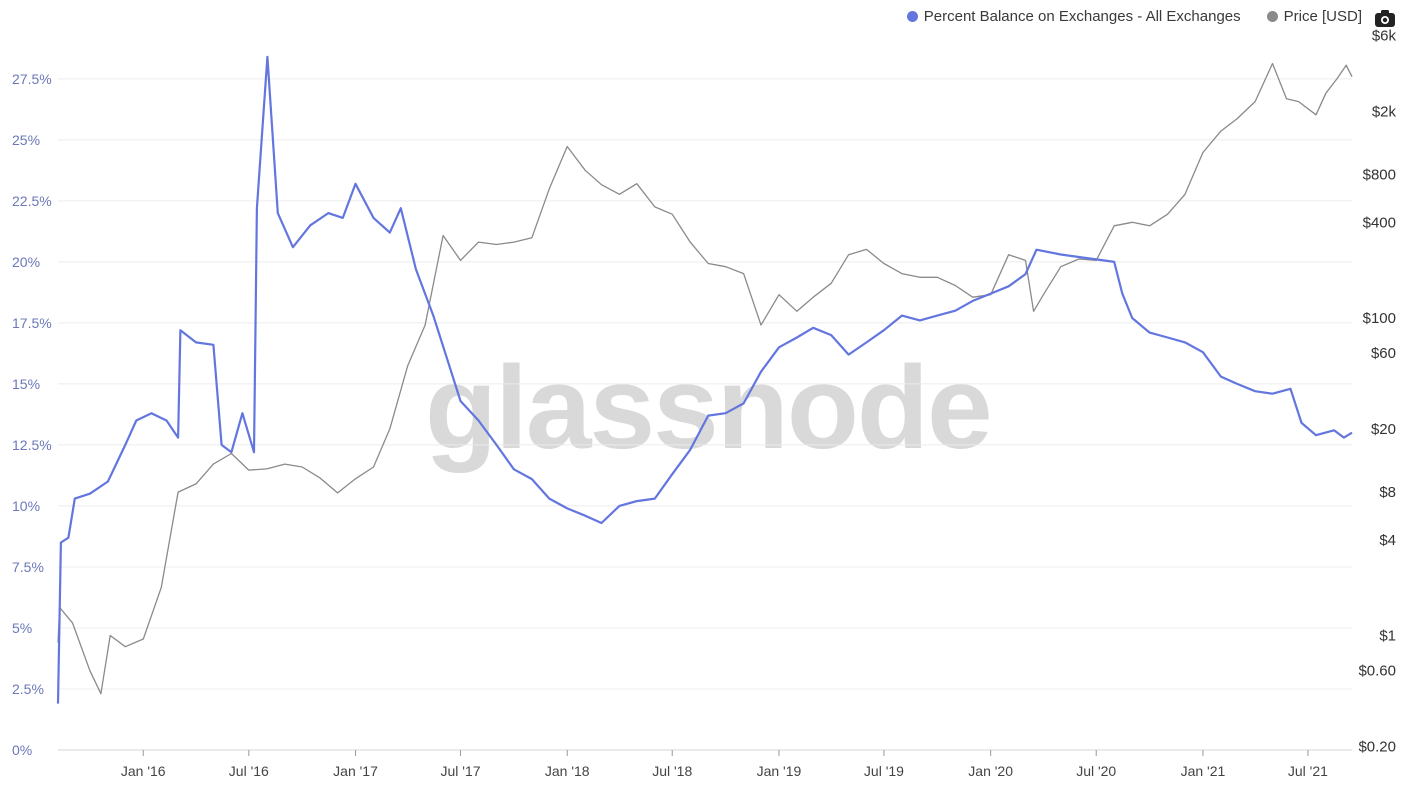 Image resolution: width=1422 pixels, height=790 pixels. I want to click on right-tick-label: $1, so click(1387, 635).